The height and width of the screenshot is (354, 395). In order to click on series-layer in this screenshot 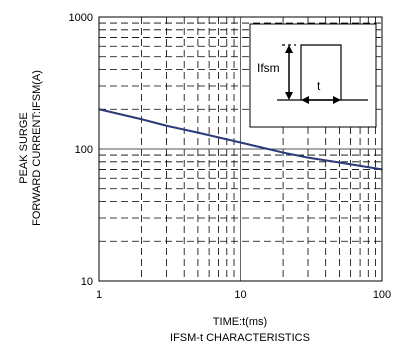, I will do `click(240, 139)`.